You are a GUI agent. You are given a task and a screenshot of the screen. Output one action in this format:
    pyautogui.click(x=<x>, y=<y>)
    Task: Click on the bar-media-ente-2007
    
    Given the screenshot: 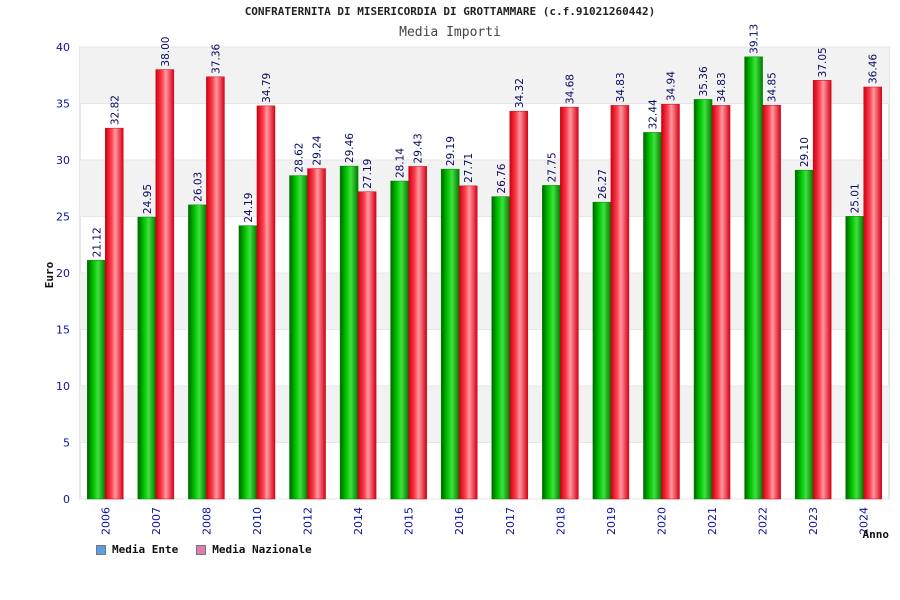 What is the action you would take?
    pyautogui.click(x=147, y=358)
    